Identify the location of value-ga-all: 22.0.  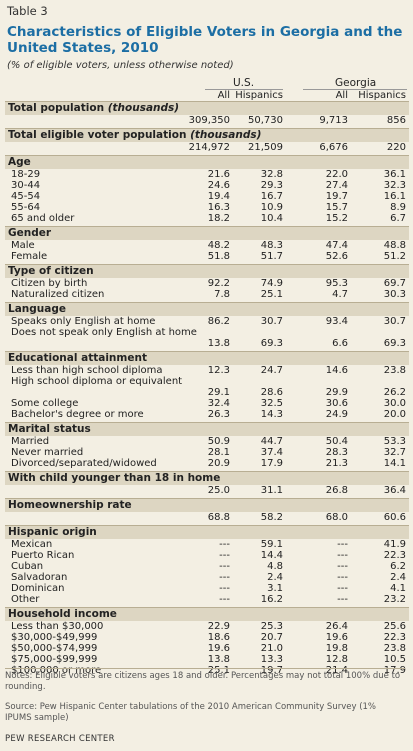
(336, 174).